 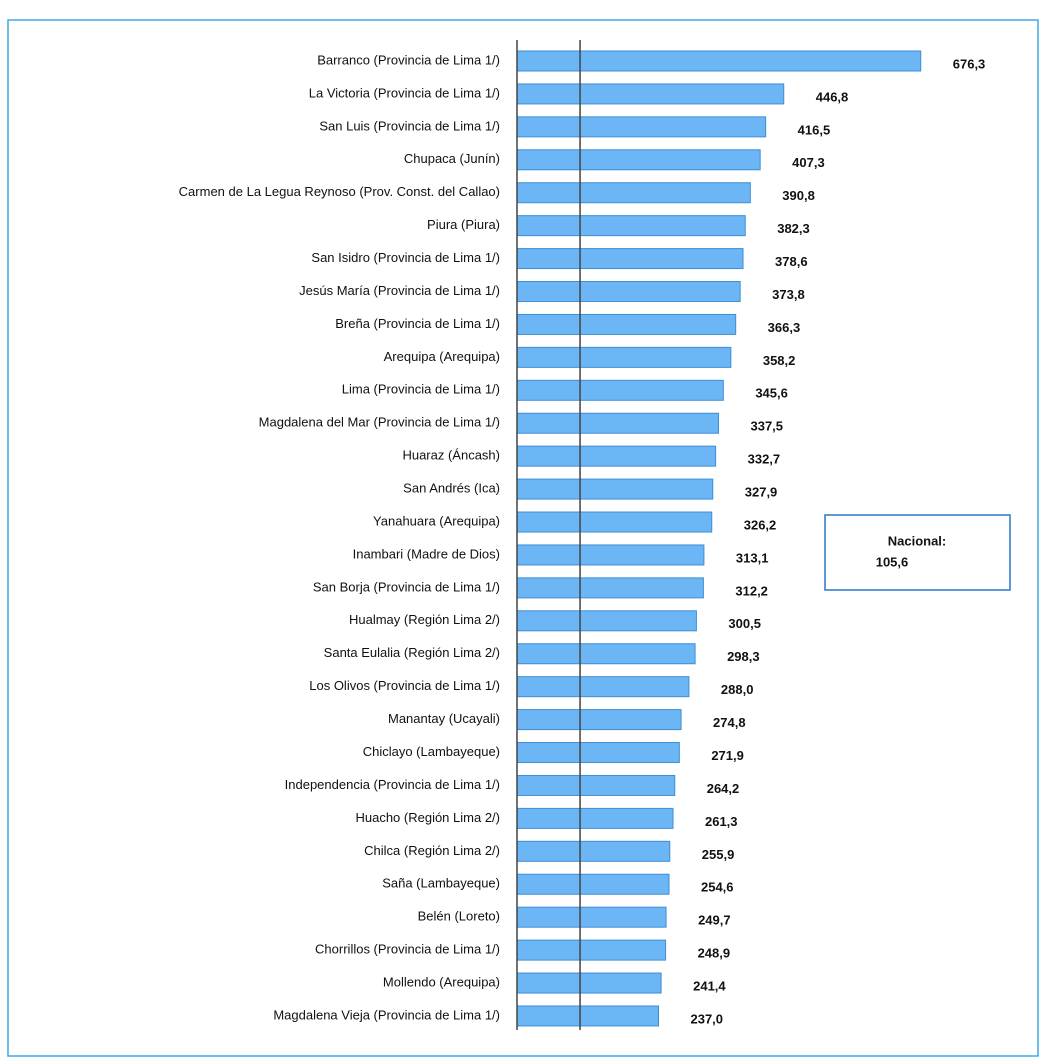 I want to click on value-label: 313,1, so click(x=752, y=557).